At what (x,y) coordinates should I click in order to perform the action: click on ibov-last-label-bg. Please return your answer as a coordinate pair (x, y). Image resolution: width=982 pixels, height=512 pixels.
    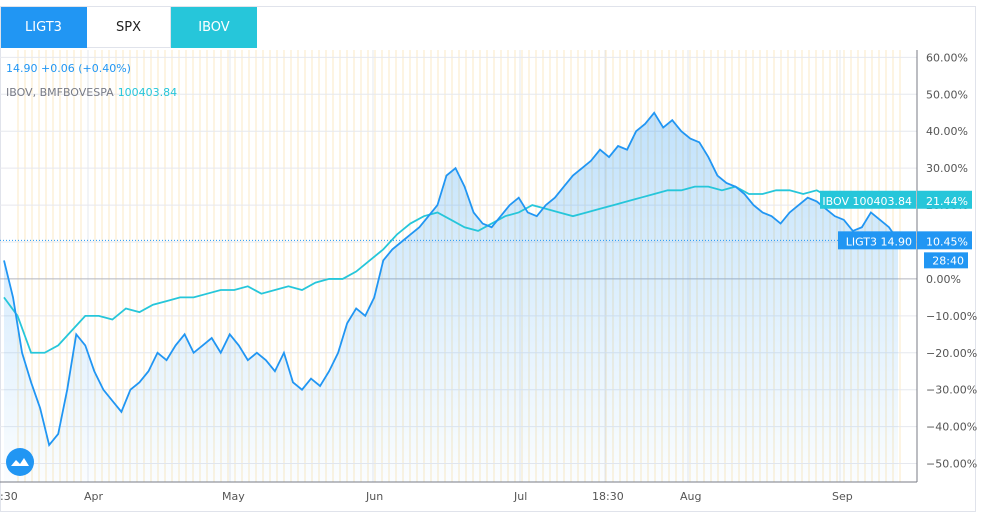
    Looking at the image, I should click on (868, 199).